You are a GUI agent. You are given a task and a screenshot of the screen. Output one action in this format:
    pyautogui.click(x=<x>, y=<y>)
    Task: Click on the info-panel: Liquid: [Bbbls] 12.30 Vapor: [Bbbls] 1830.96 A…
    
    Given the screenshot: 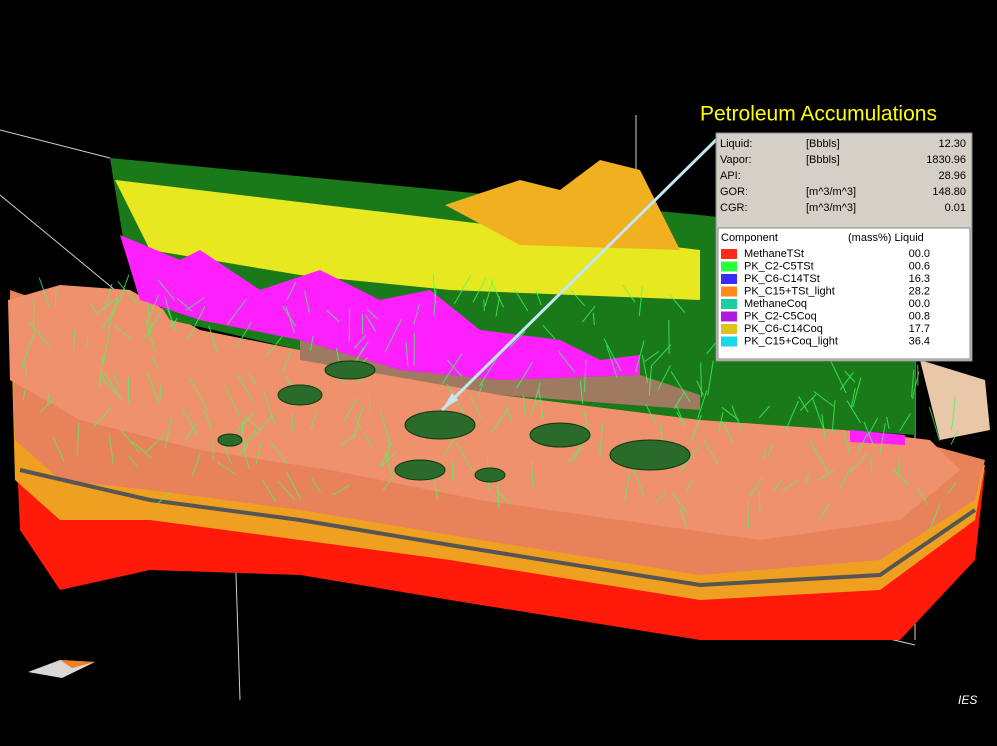 What is the action you would take?
    pyautogui.click(x=844, y=247)
    